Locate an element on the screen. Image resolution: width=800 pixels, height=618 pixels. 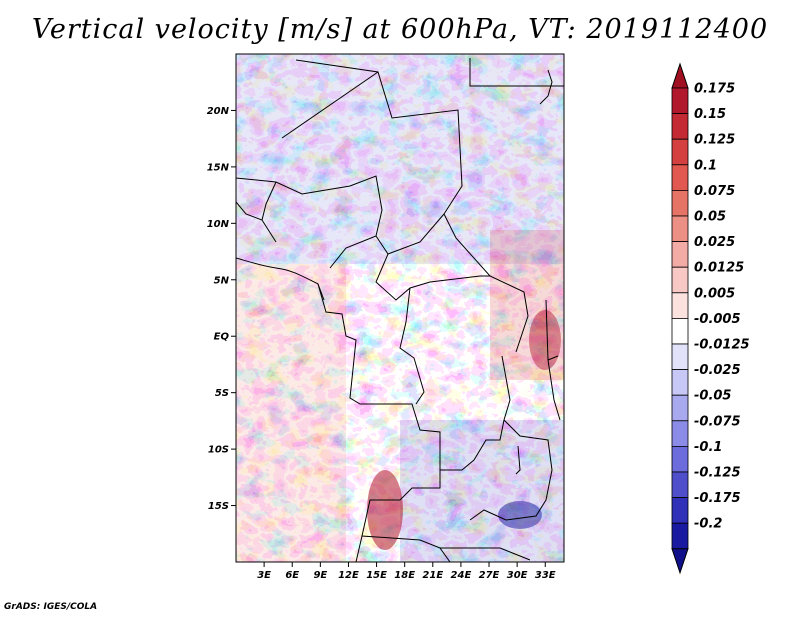
lon-label: 21E is located at coordinates (432, 575).